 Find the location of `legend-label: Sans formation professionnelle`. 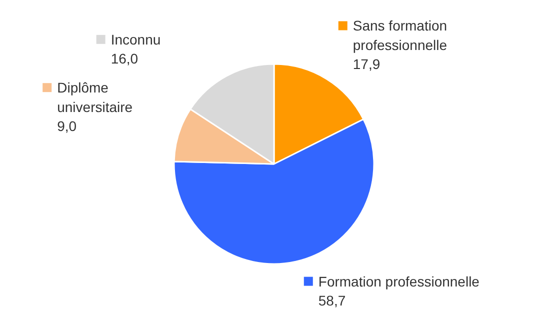

legend-label: Sans formation professionnelle is located at coordinates (400, 35).